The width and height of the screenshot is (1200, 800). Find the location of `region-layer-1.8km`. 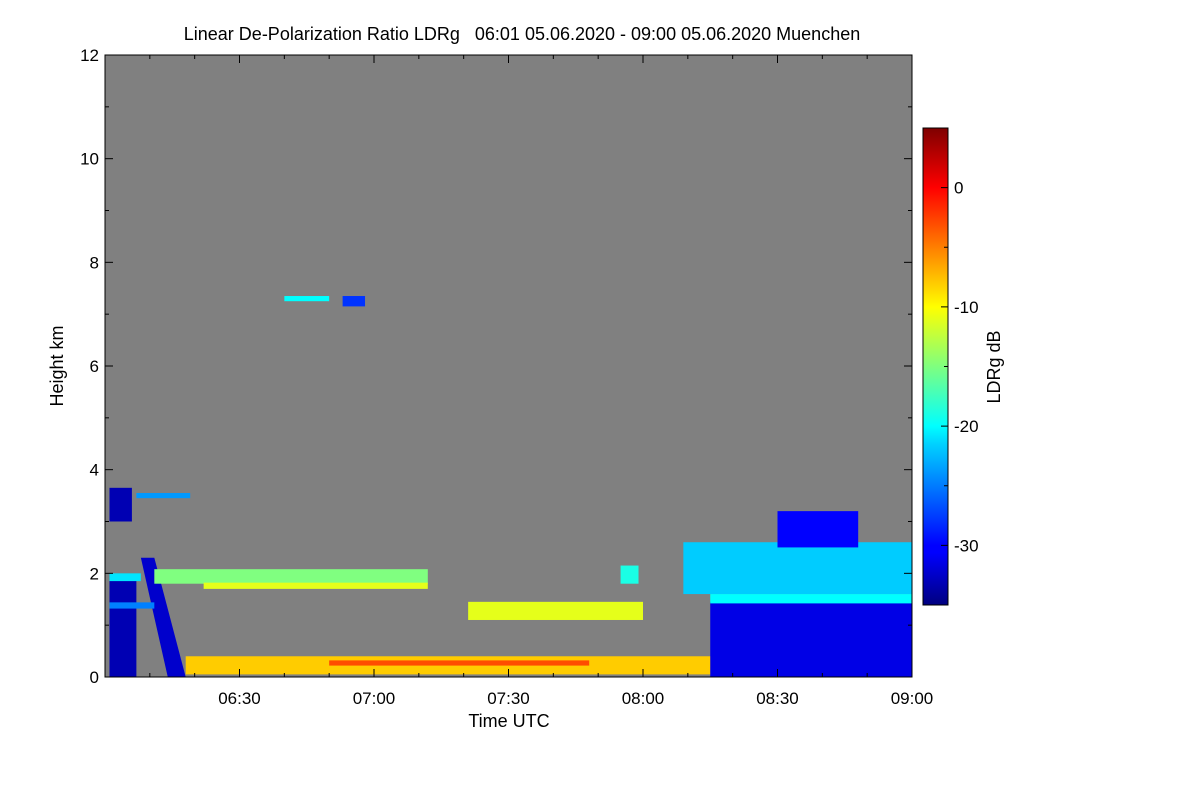

region-layer-1.8km is located at coordinates (315, 585).